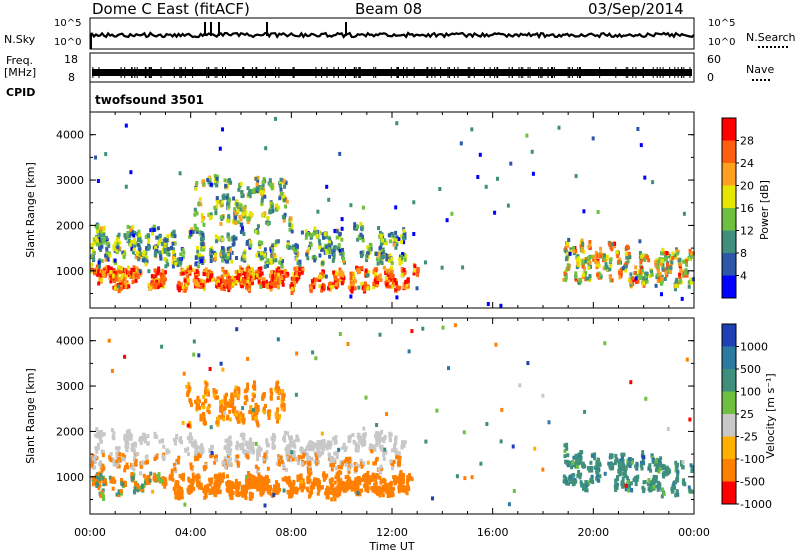 The image size is (800, 554). What do you see at coordinates (68, 42) in the screenshot?
I see `nsky-tick-bottom: 10^0` at bounding box center [68, 42].